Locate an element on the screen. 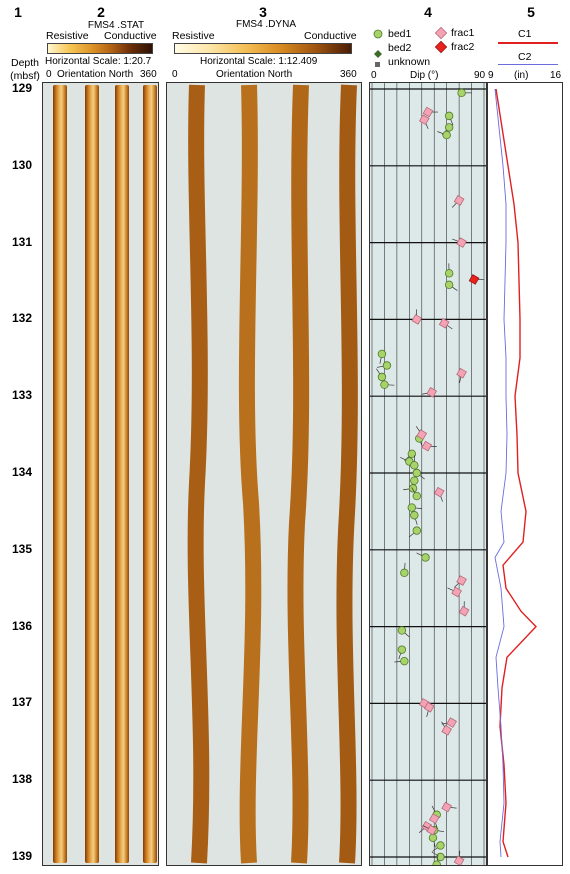  dyna-tick-right: 360 is located at coordinates (348, 74).